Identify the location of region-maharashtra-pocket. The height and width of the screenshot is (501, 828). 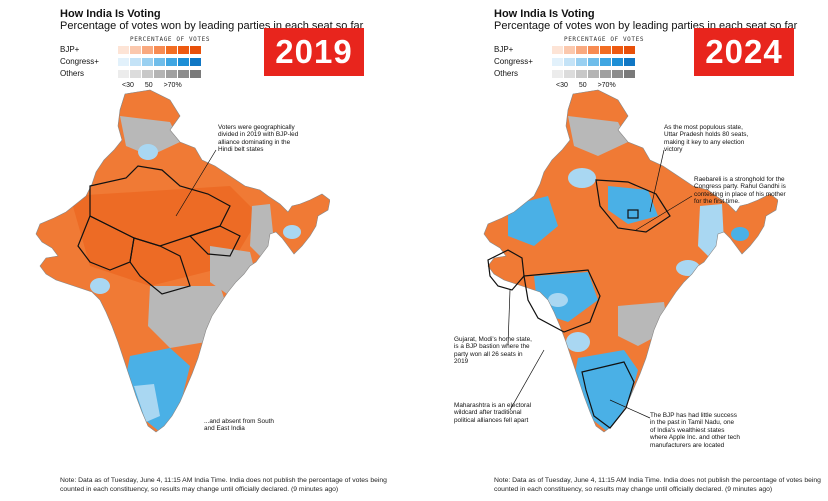
(100, 286).